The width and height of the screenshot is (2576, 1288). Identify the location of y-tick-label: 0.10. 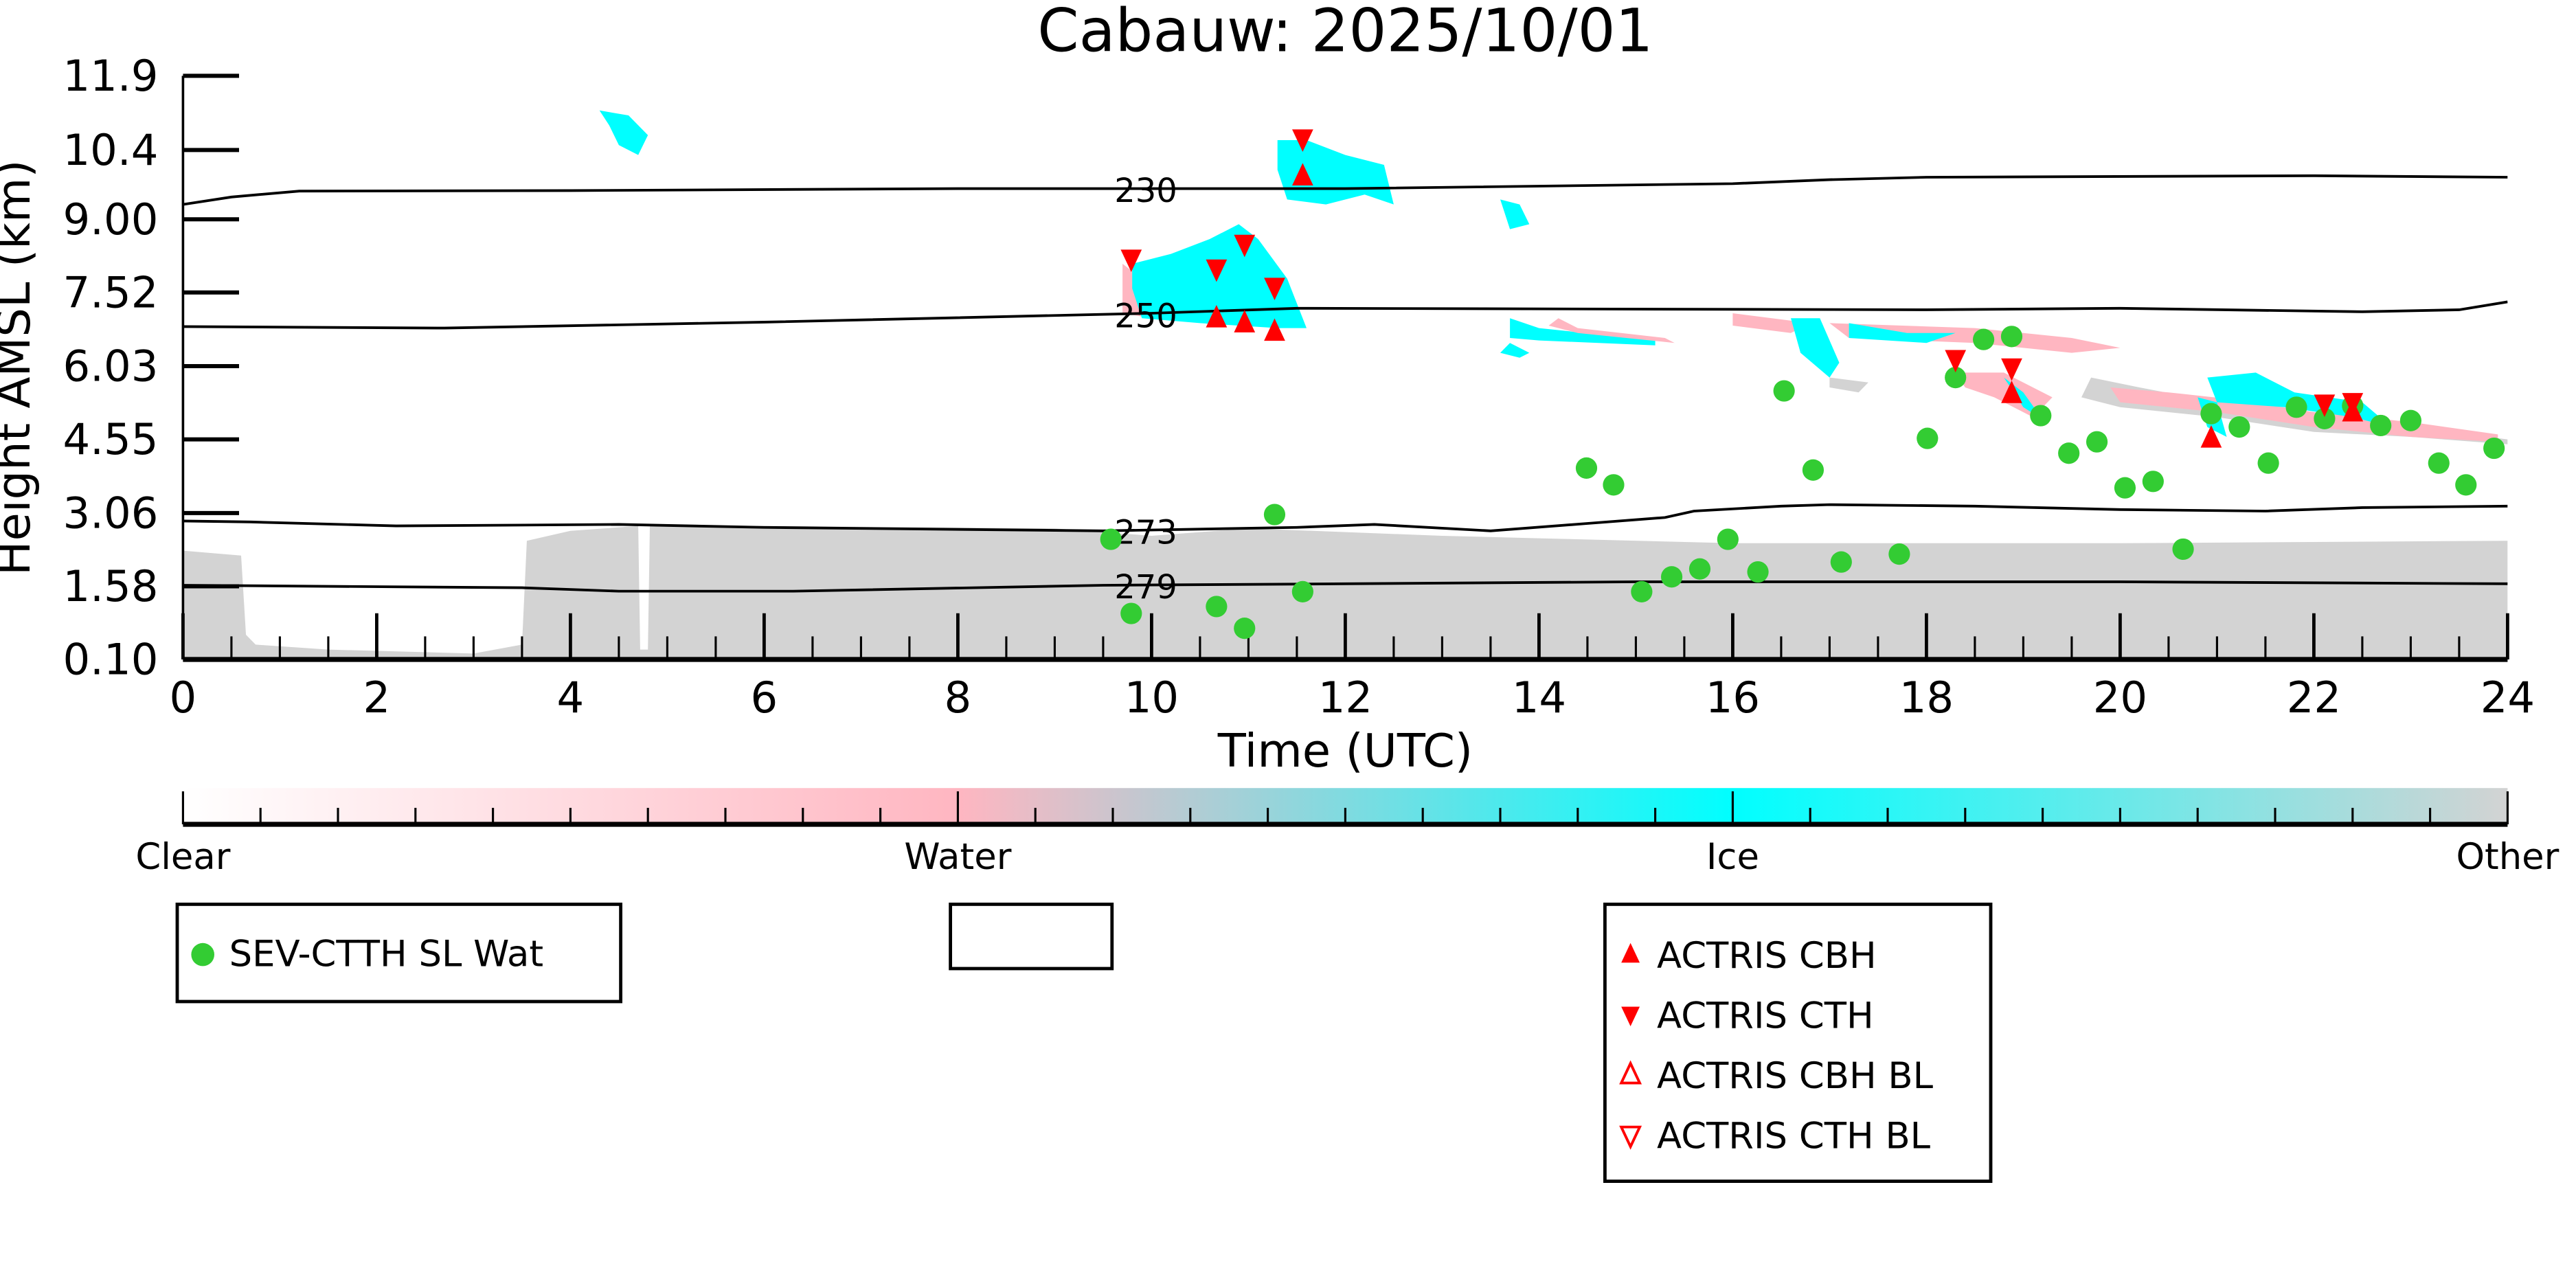
(110, 660).